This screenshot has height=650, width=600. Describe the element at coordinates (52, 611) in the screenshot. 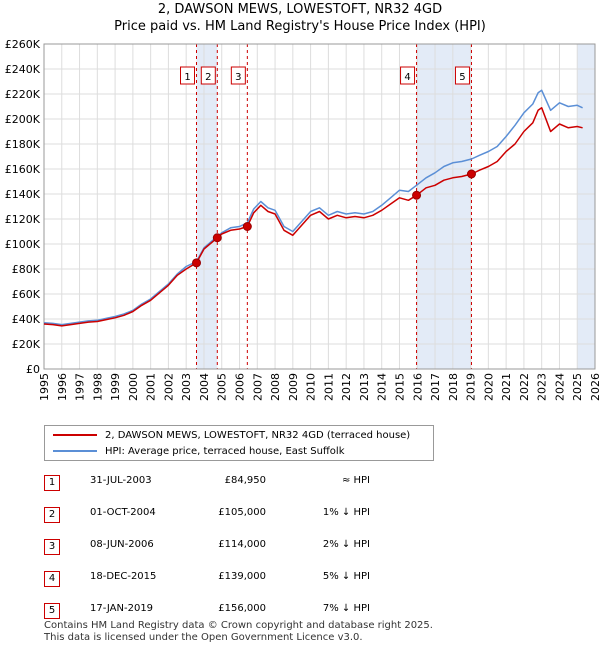

I see `sale-number-badge: 5` at that location.